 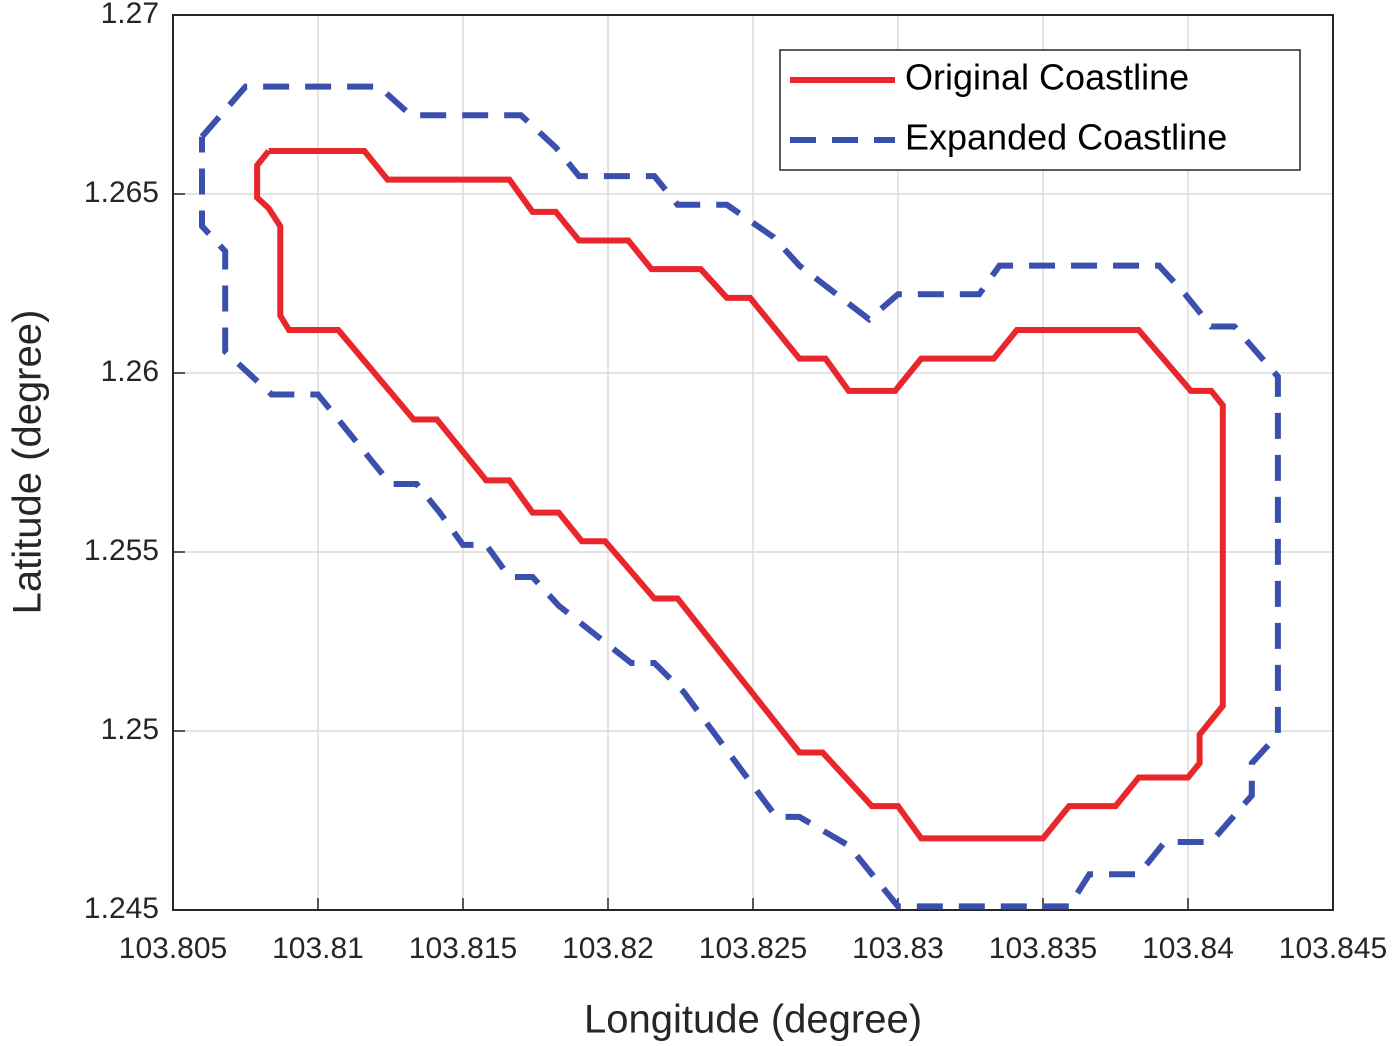 What do you see at coordinates (1066, 137) in the screenshot?
I see `legend-label: Expanded Coastline` at bounding box center [1066, 137].